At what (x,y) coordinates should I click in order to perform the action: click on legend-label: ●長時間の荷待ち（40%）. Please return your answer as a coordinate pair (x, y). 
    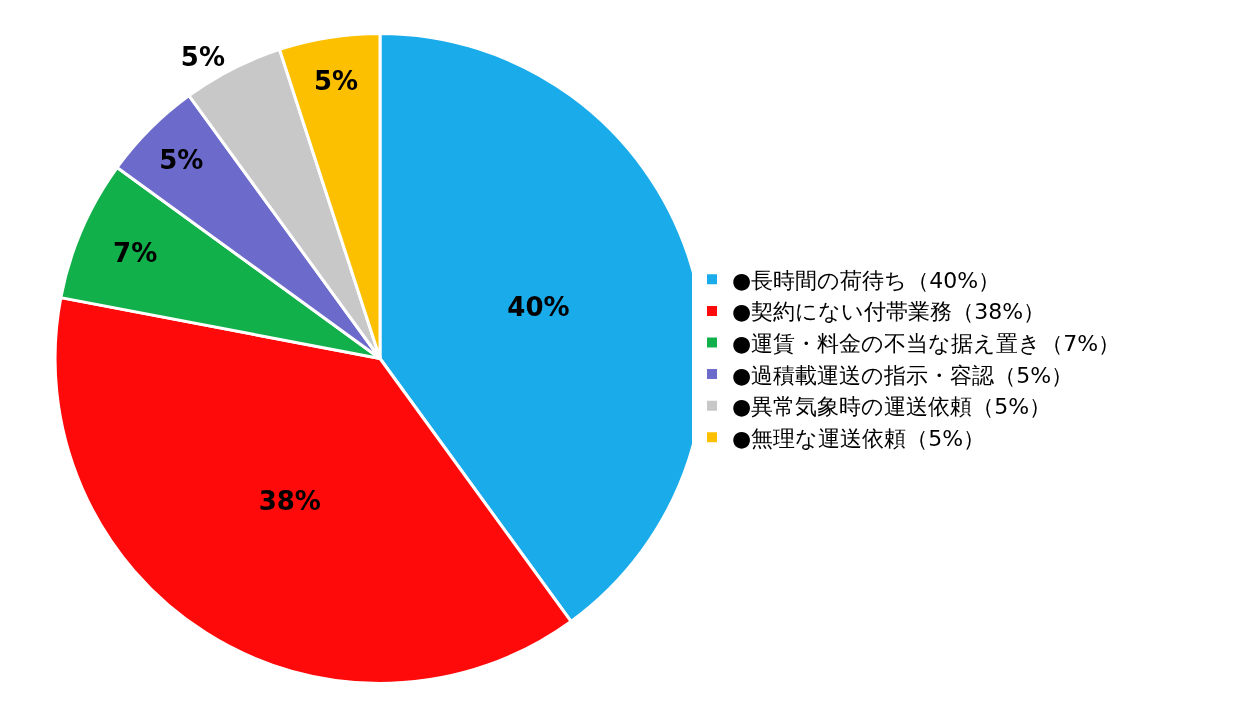
    Looking at the image, I should click on (866, 280).